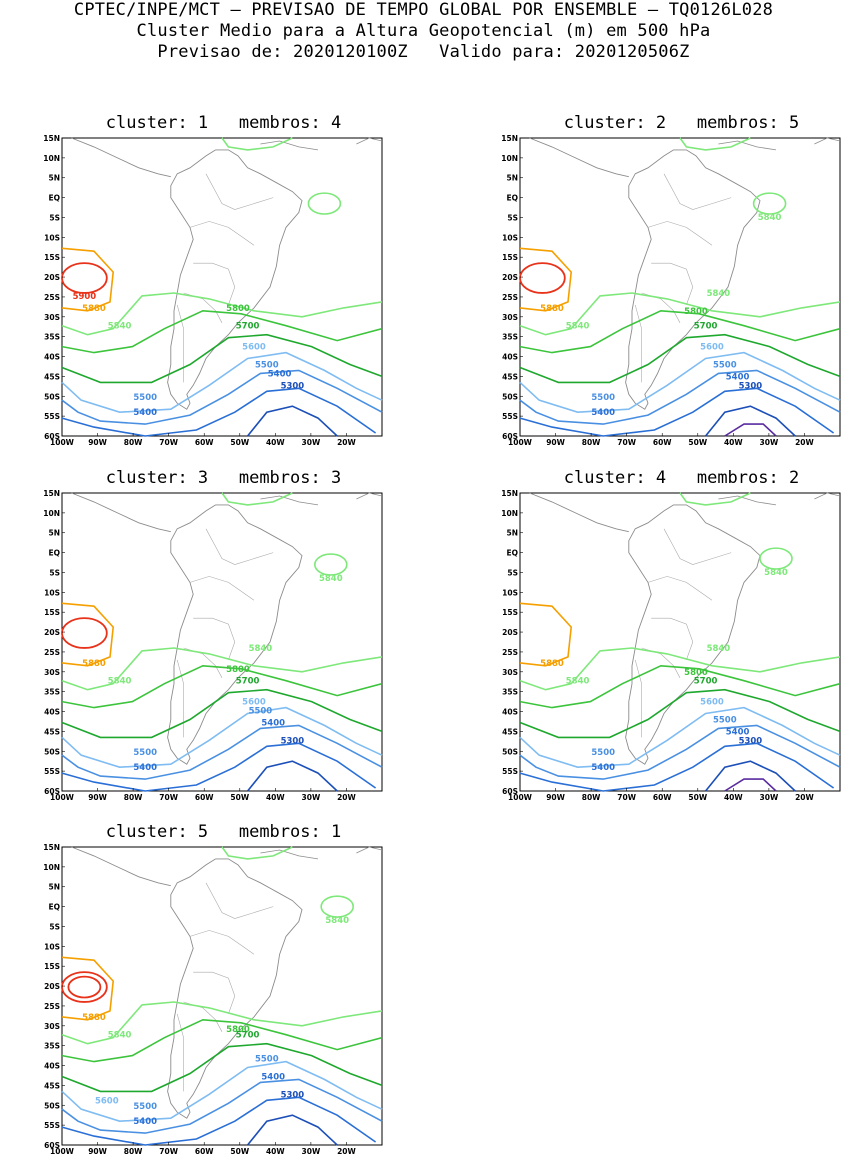 The image size is (847, 1163). Describe the element at coordinates (52, 1066) in the screenshot. I see `lat-label: 40S` at that location.